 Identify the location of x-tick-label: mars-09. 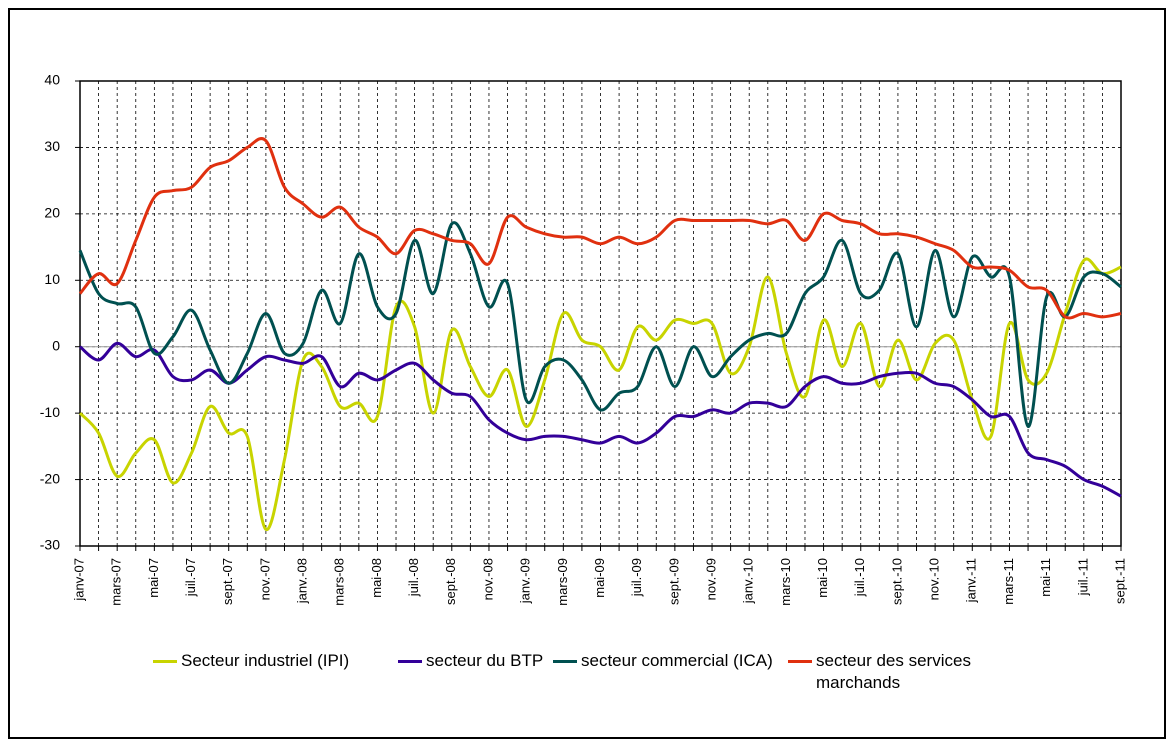
(562, 582).